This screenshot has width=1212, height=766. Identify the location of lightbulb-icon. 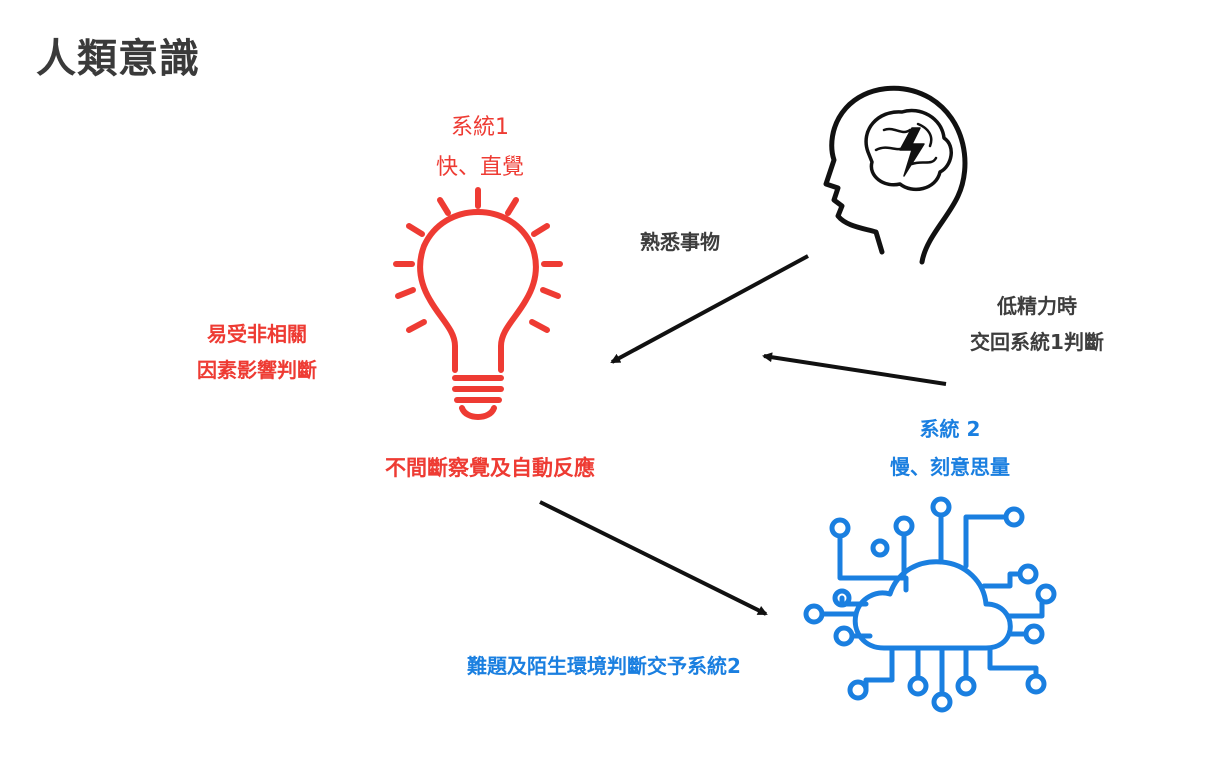
(478, 303).